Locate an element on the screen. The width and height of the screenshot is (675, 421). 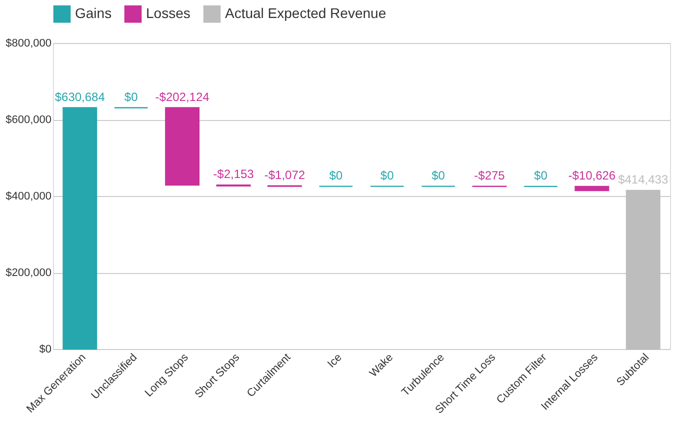
y-tick-label: $600,000 is located at coordinates (29, 120).